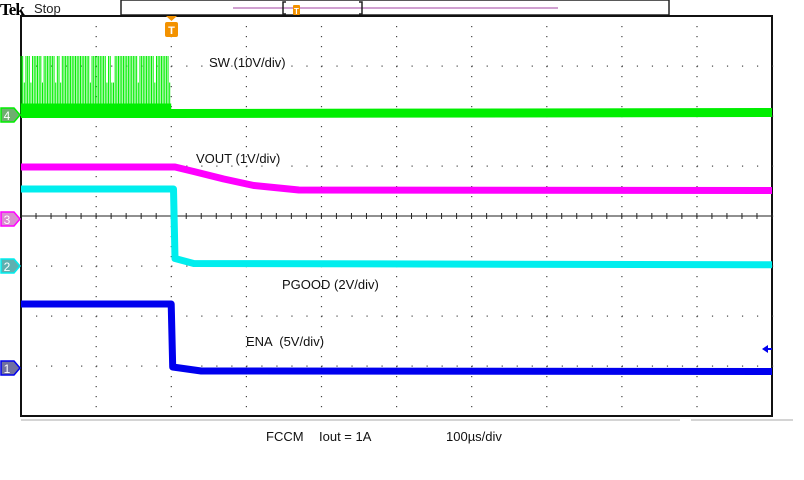 The width and height of the screenshot is (804, 480). I want to click on trace-vout, so click(397, 178).